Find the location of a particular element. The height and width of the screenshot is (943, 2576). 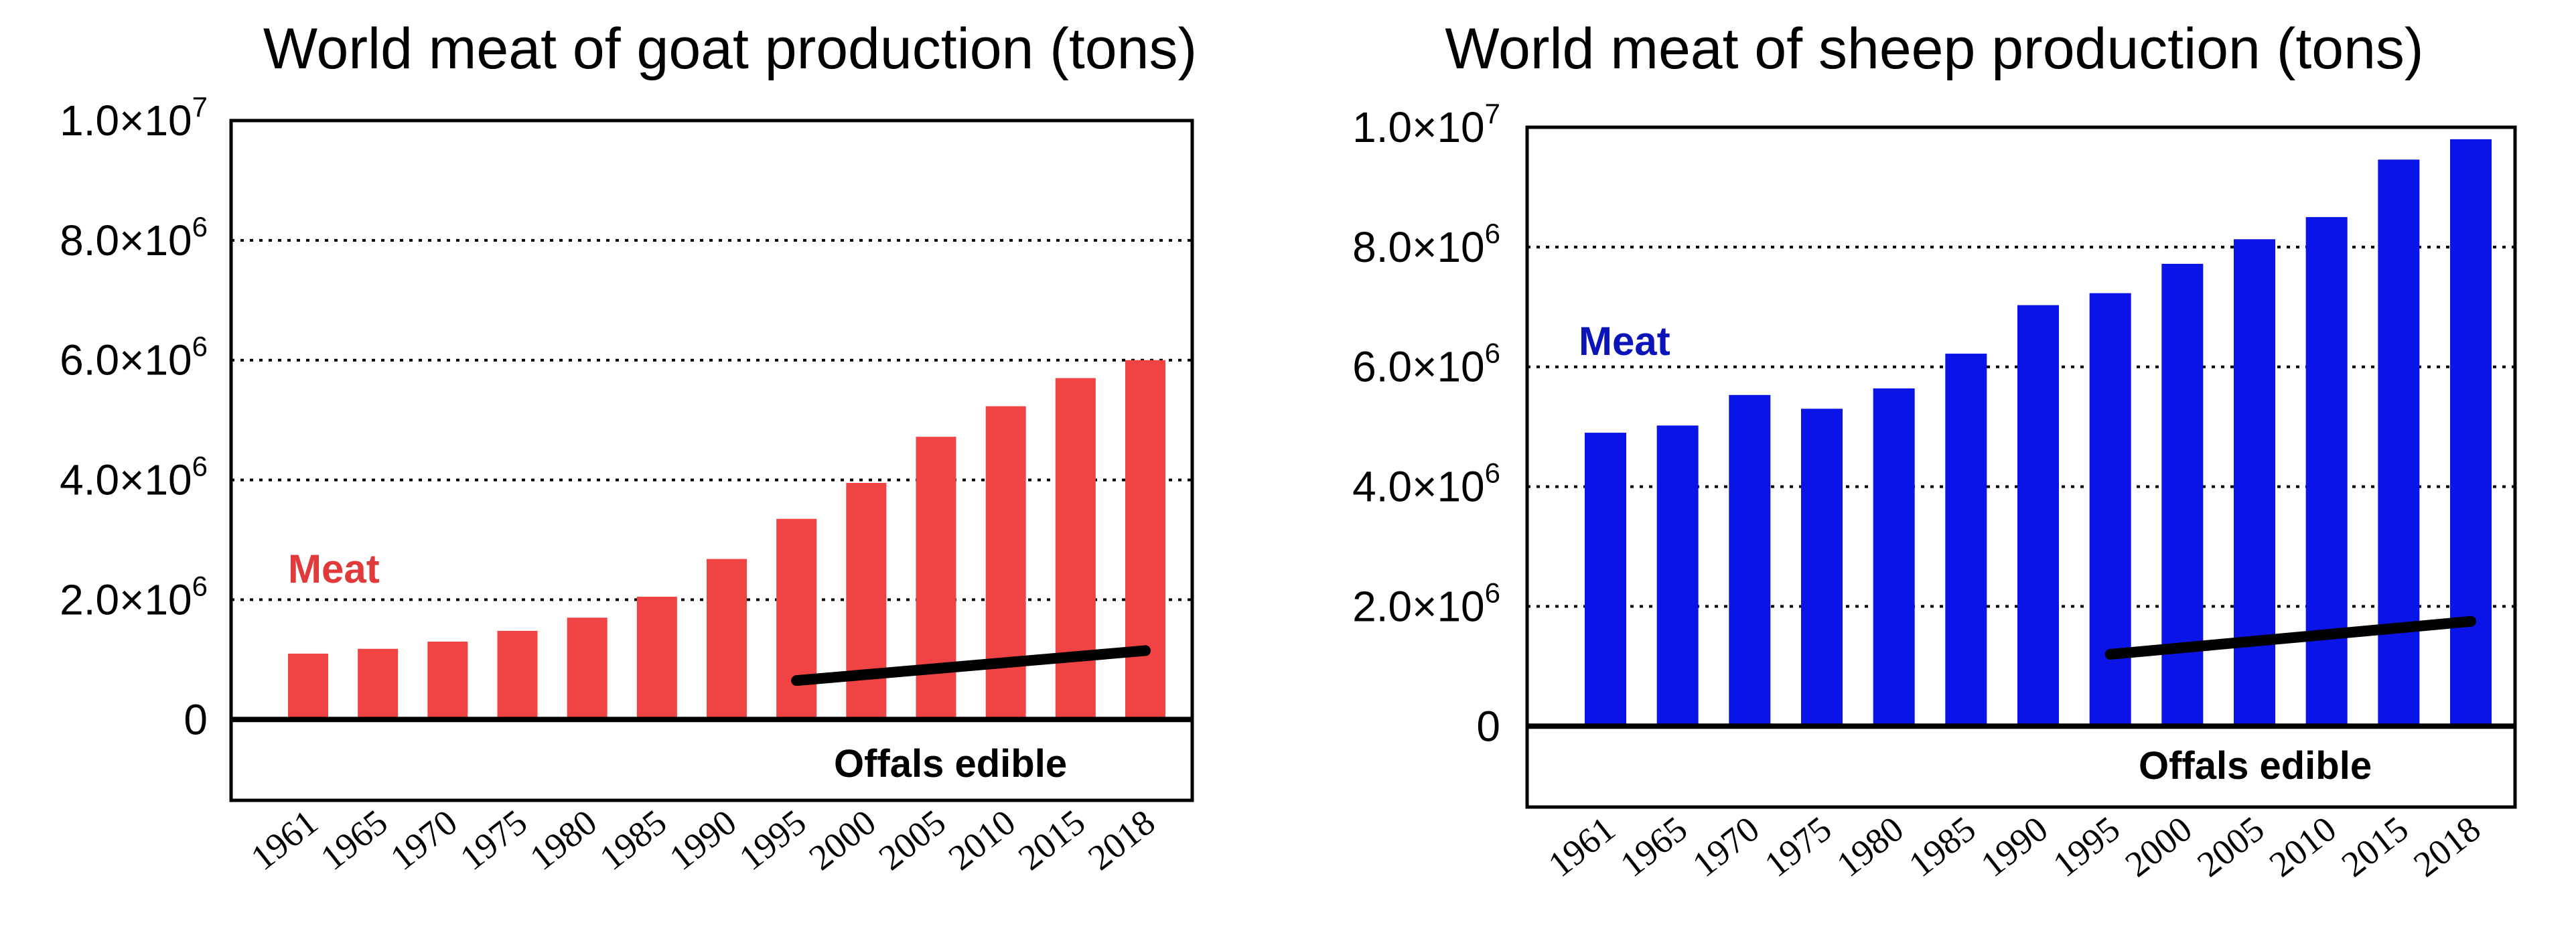

goat-ytick-label: 4.0×10⁶ is located at coordinates (134, 478).